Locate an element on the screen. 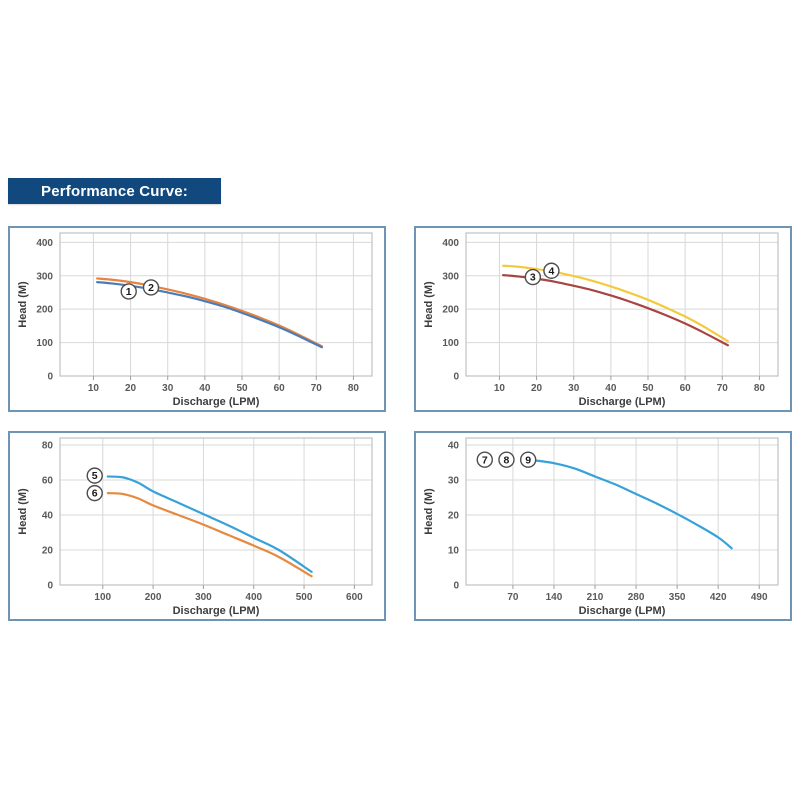  curve-number-label: 6 is located at coordinates (95, 494).